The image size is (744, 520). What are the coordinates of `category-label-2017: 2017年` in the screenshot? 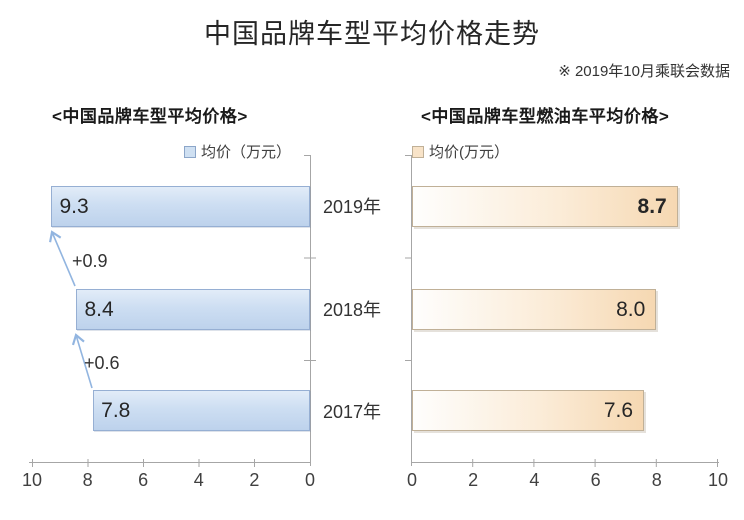 It's located at (352, 412).